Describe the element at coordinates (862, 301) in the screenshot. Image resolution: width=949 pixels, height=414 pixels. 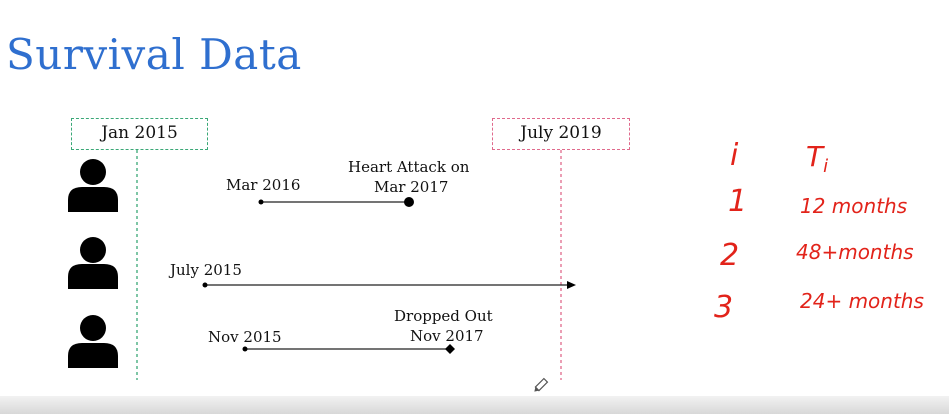
I see `annotation-row-3-time: 24+ months` at that location.